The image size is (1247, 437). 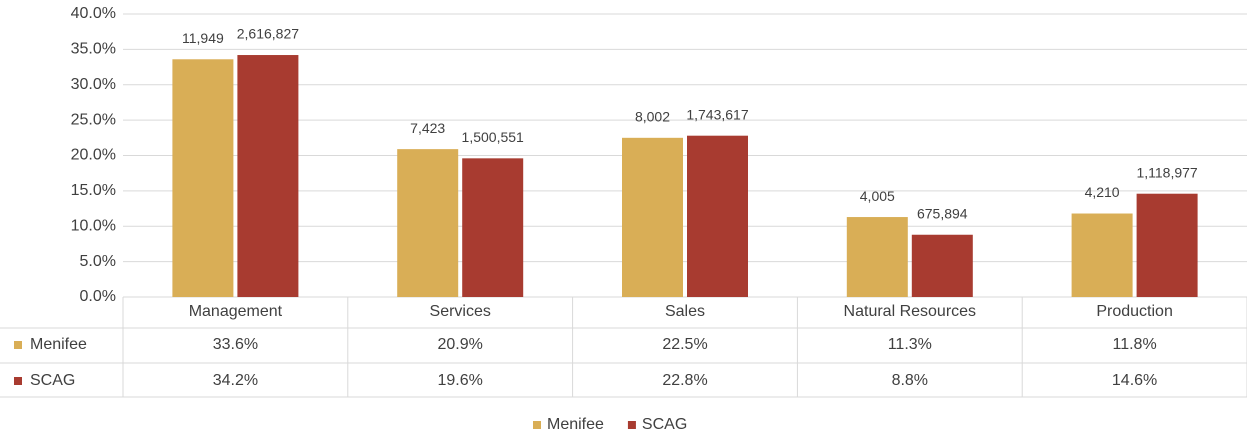 What do you see at coordinates (1135, 344) in the screenshot?
I see `table-cell: 11.8%` at bounding box center [1135, 344].